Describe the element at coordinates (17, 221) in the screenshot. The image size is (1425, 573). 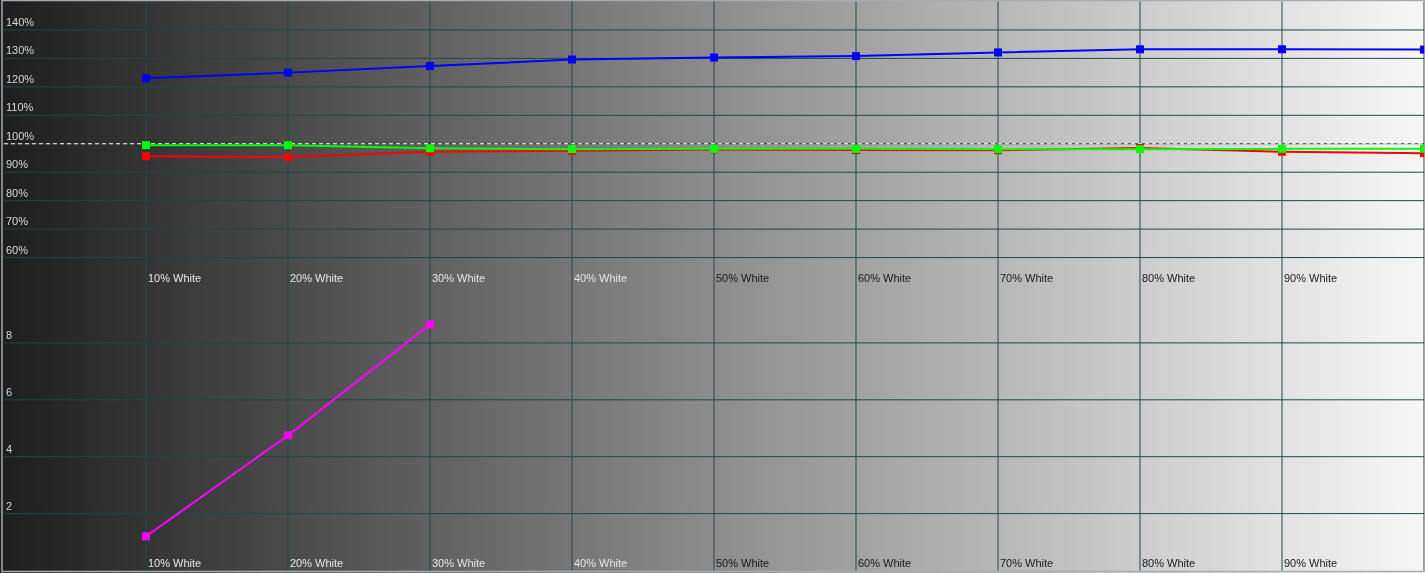
I see `y-tick-label: 70%` at that location.